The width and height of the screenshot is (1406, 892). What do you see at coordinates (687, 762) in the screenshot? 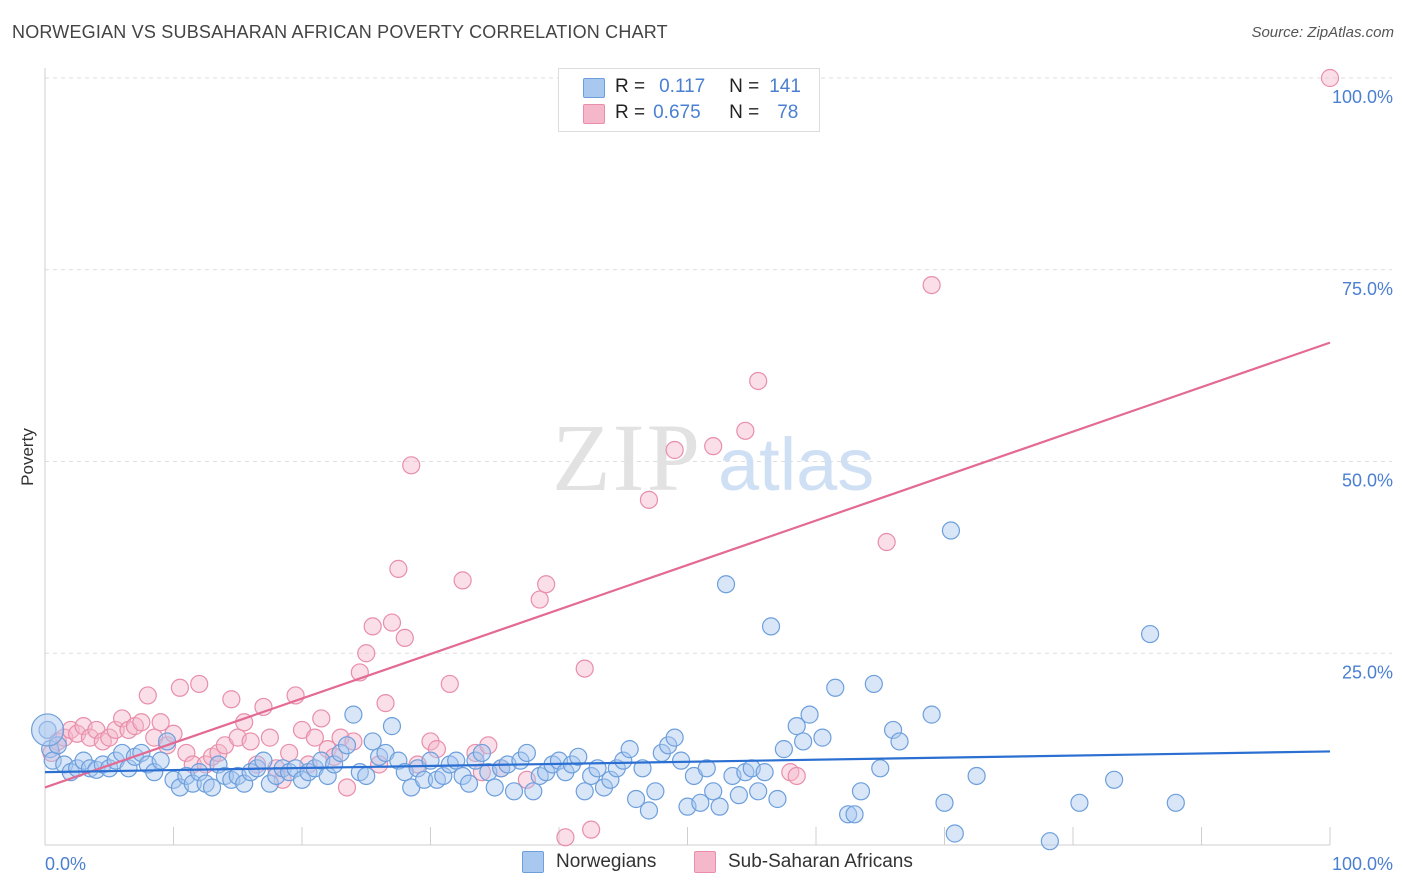
I see `trend-line-norwegians` at bounding box center [687, 762].